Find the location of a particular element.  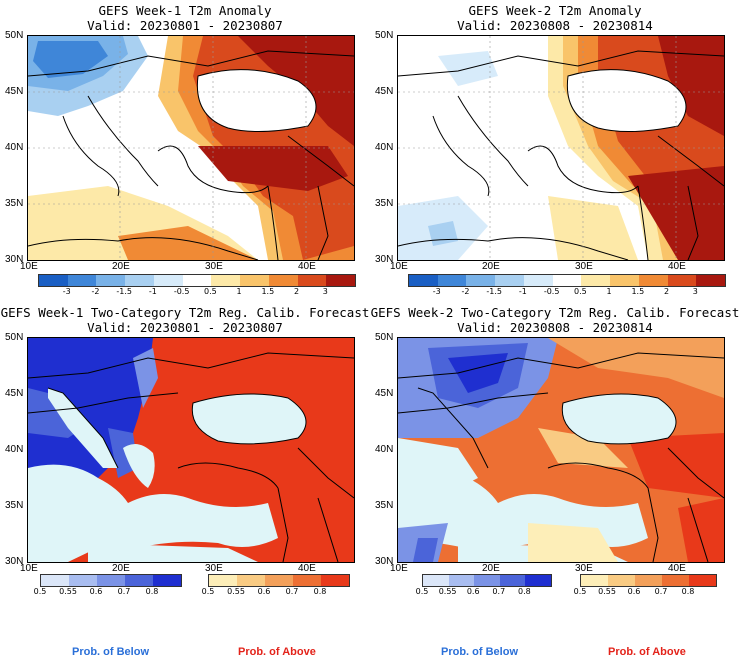

colorbar-tick-label: 2 is located at coordinates (296, 291).